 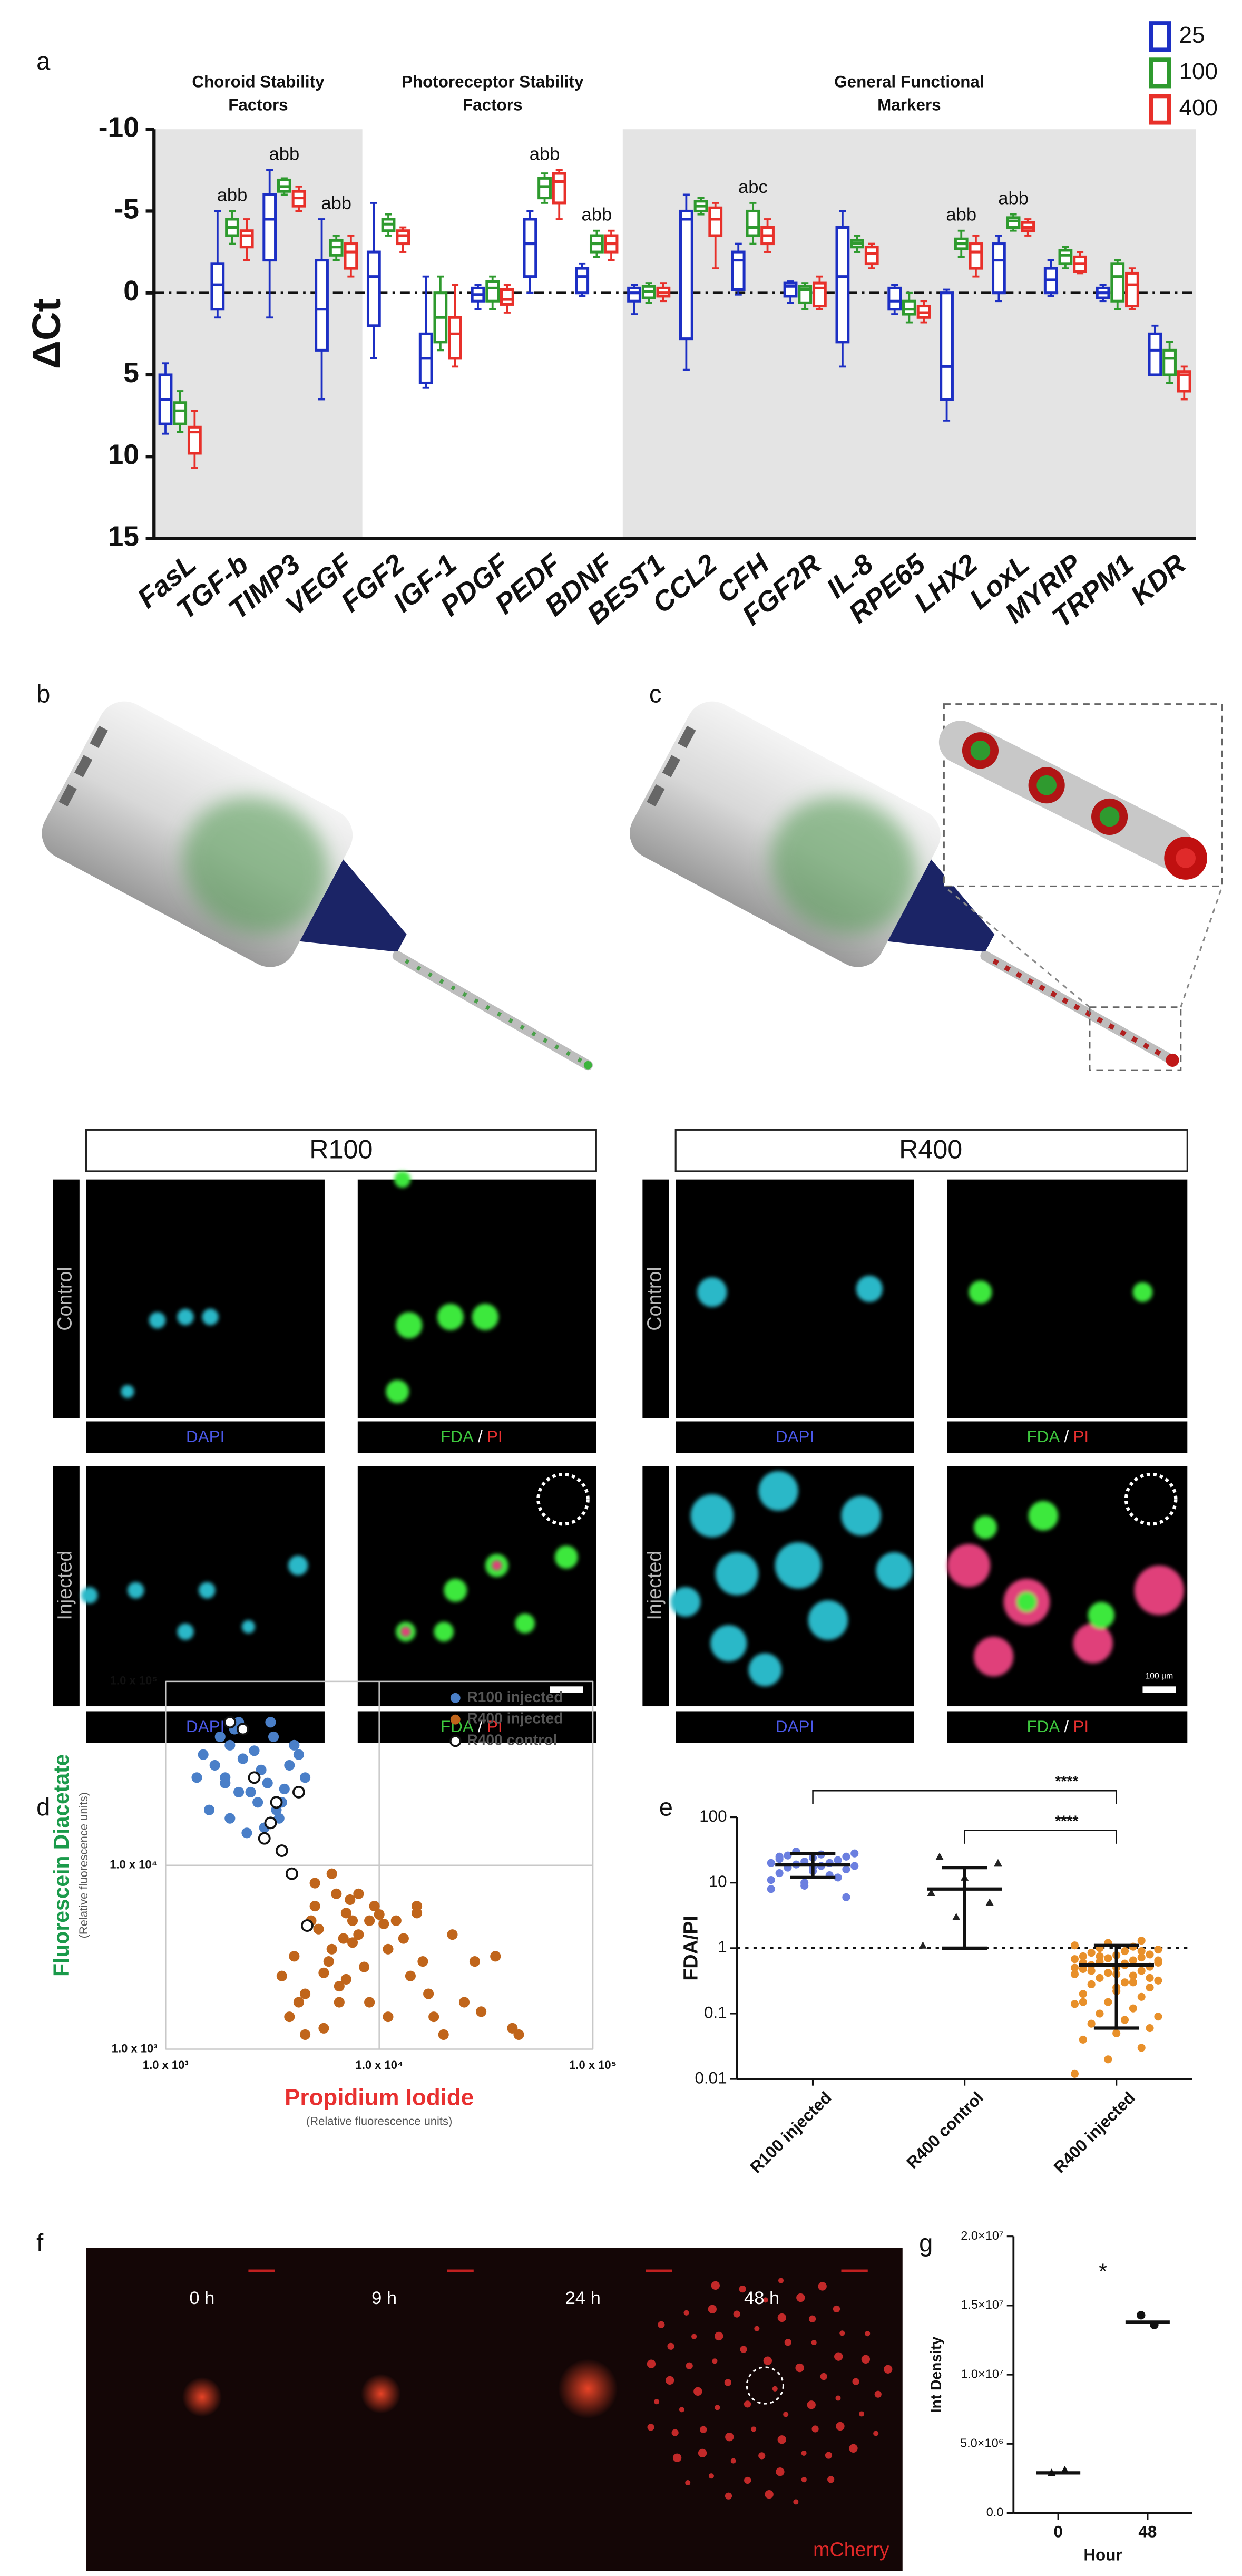 I want to click on significance-label: ****, so click(x=1066, y=1820).